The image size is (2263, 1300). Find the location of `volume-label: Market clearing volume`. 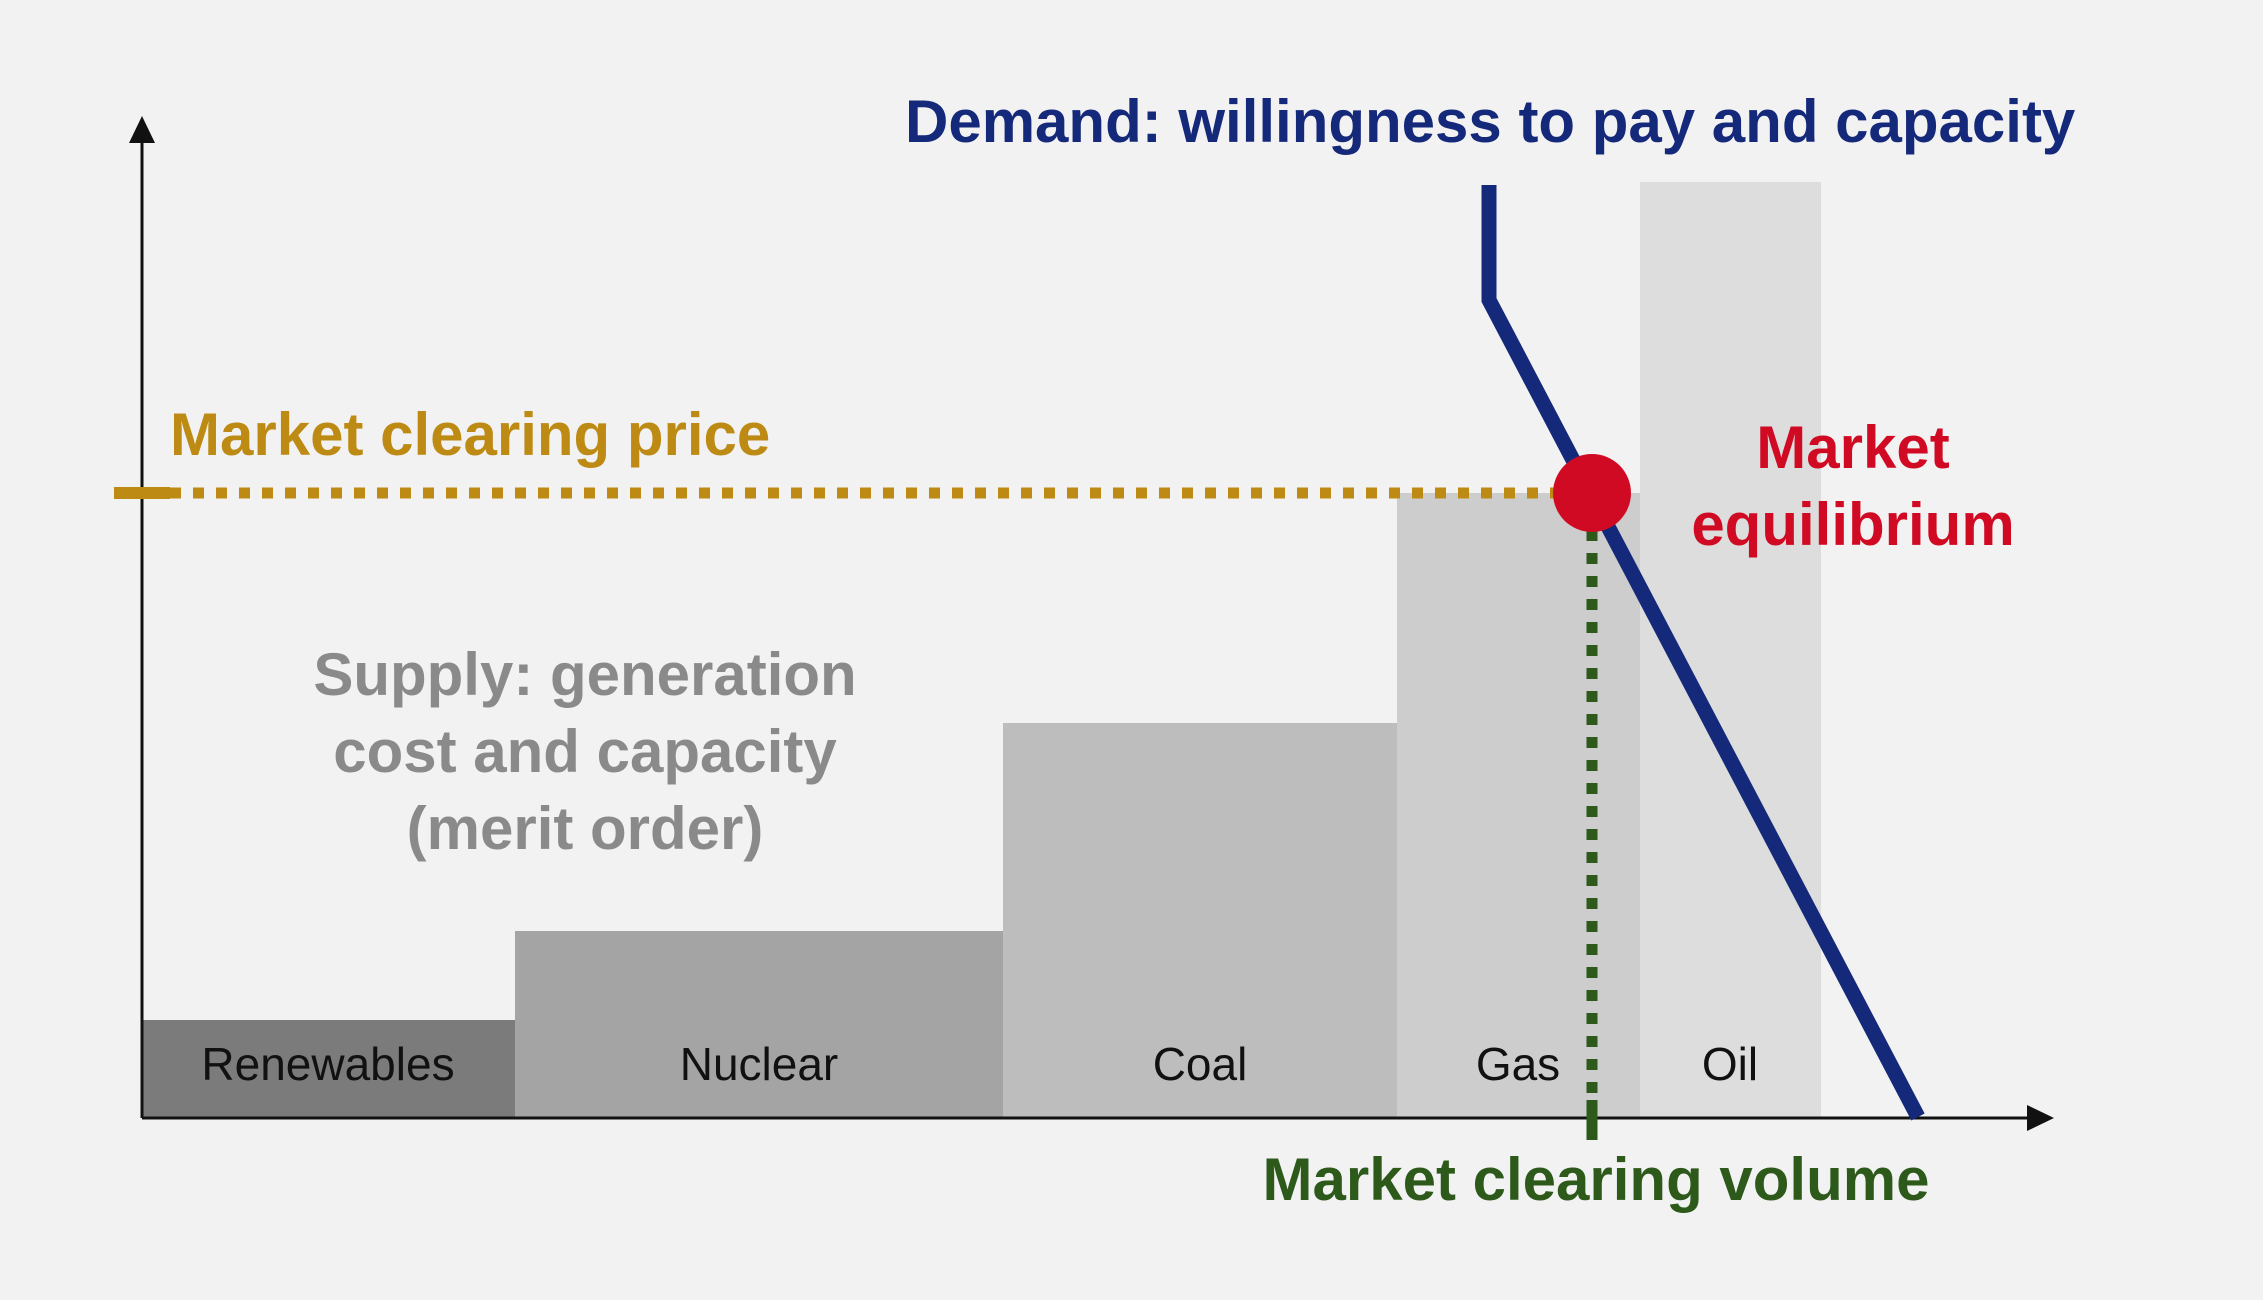

volume-label: Market clearing volume is located at coordinates (1596, 1179).